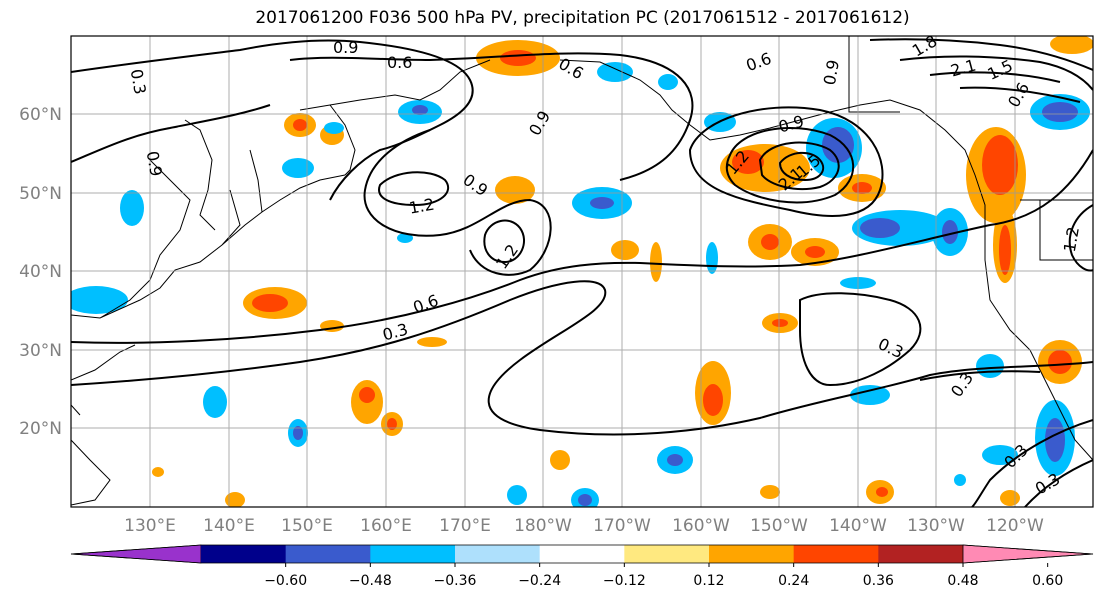 This screenshot has height=601, width=1105. Describe the element at coordinates (1047, 581) in the screenshot. I see `colorbar-tick-label: 0.60` at that location.